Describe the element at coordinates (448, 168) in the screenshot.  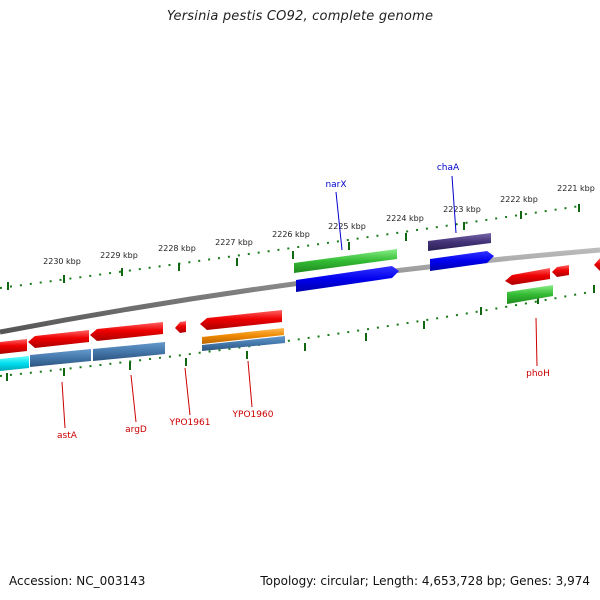
I see `gene-label-chaA: chaA` at that location.